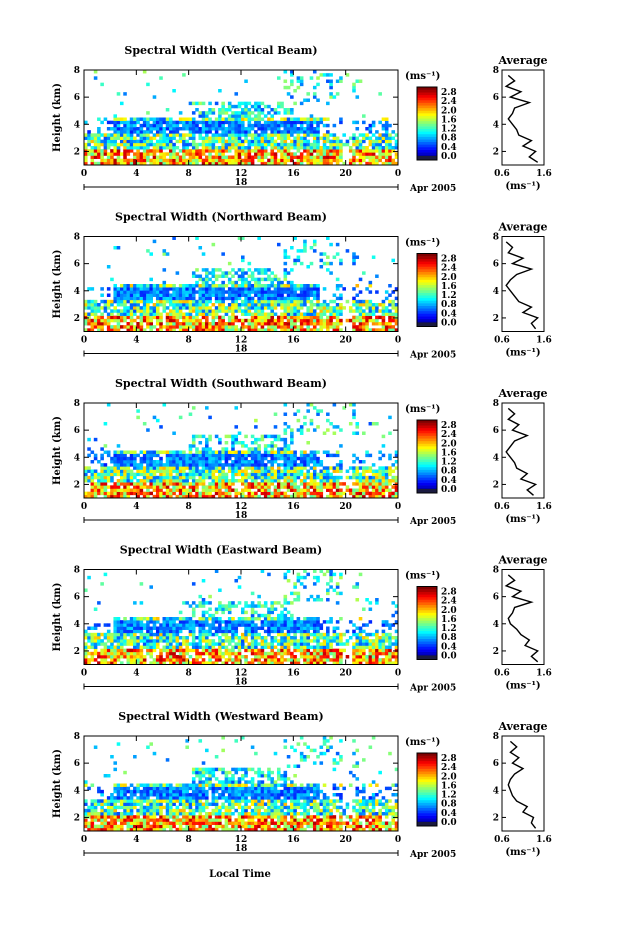 This screenshot has height=929, width=618. Describe the element at coordinates (77, 98) in the screenshot. I see `y-tick-label: 6` at that location.